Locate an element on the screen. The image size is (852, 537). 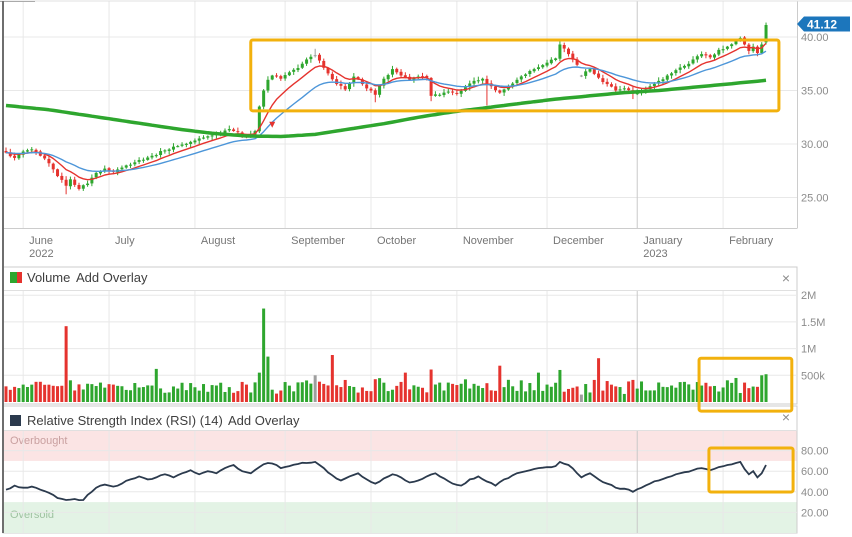
x-axis-month-label: August is located at coordinates (218, 241).